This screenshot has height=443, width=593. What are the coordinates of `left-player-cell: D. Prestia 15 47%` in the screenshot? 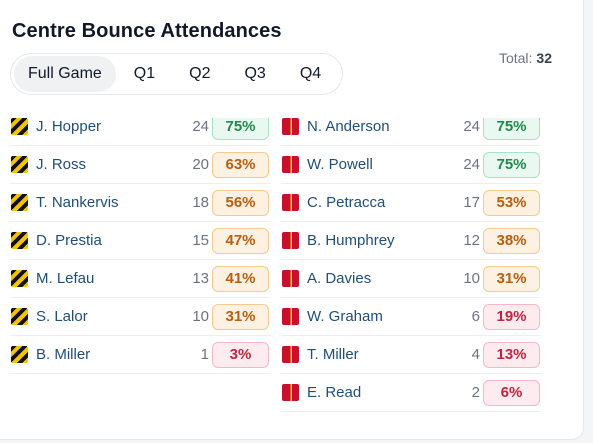 It's located at (140, 241).